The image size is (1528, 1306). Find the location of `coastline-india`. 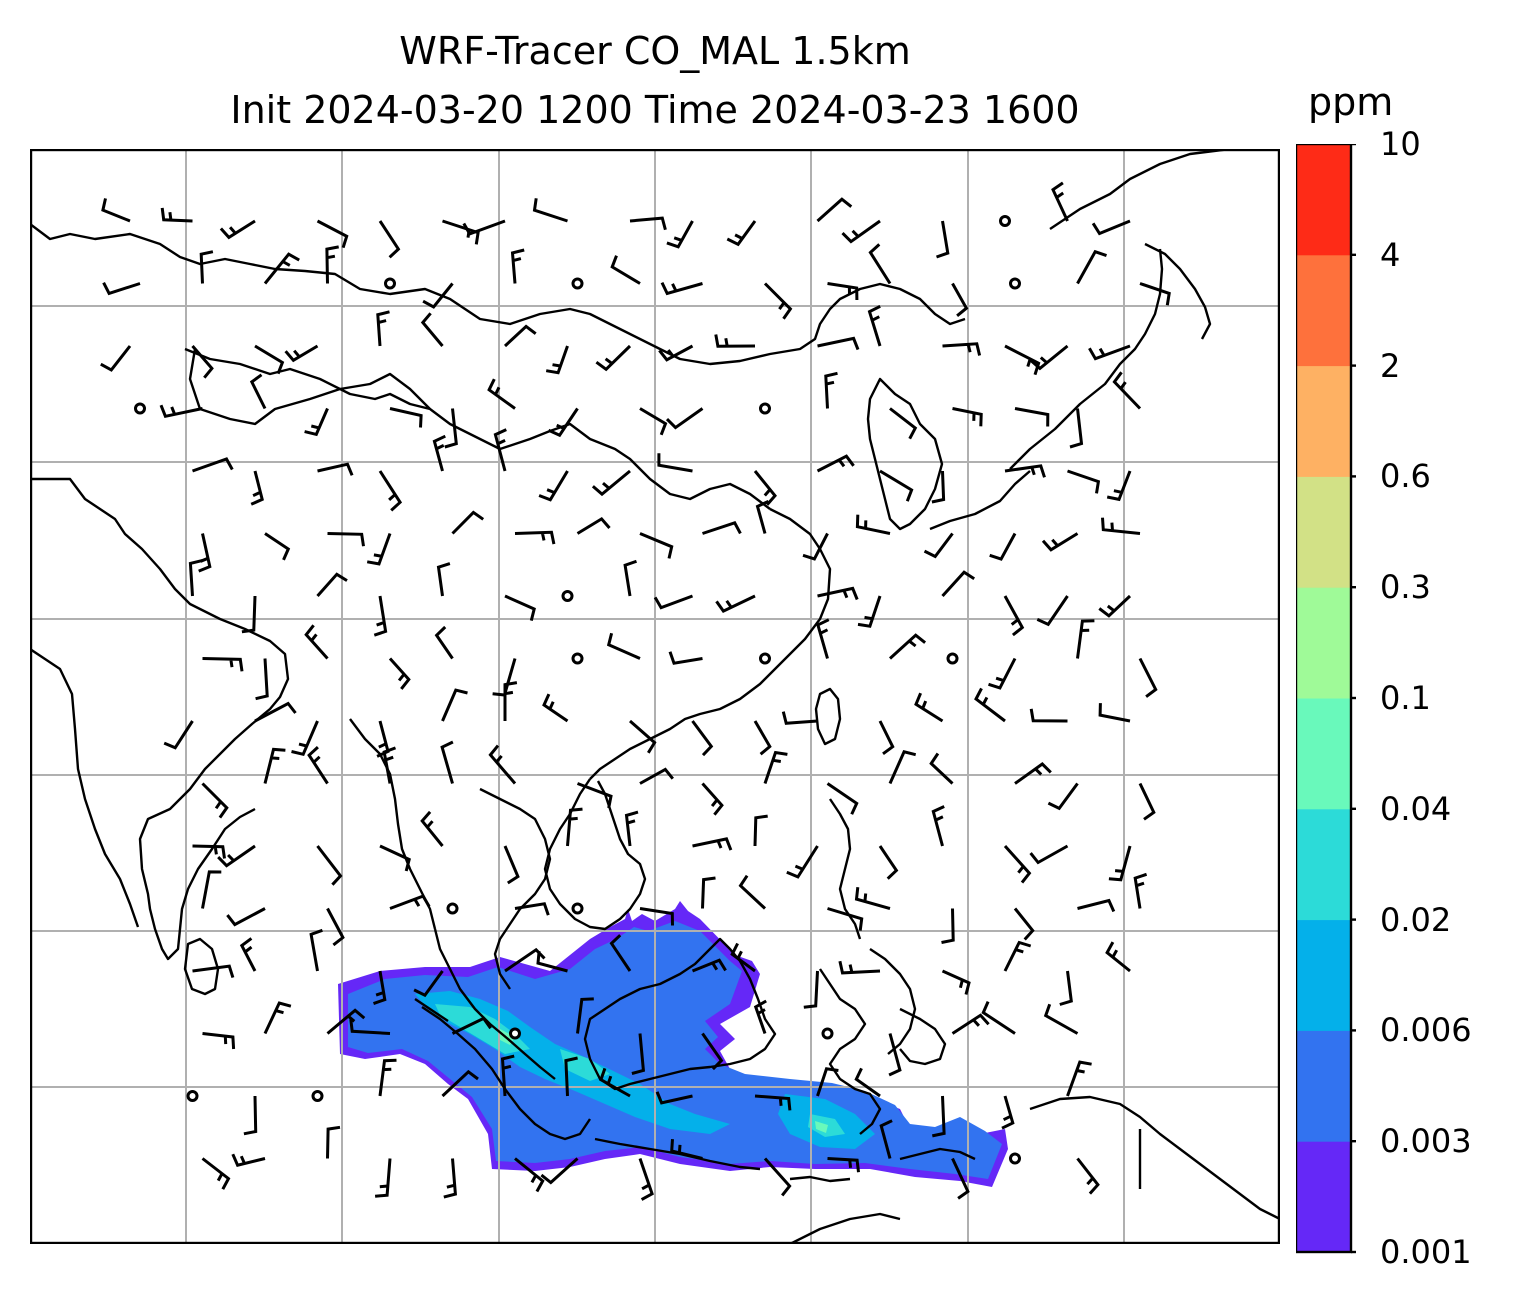

coastline-india is located at coordinates (160, 719).